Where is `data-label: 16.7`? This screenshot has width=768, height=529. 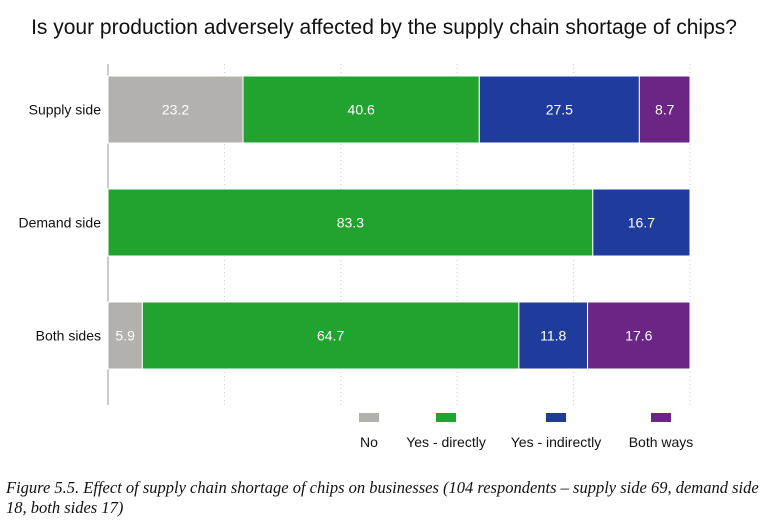 data-label: 16.7 is located at coordinates (641, 223).